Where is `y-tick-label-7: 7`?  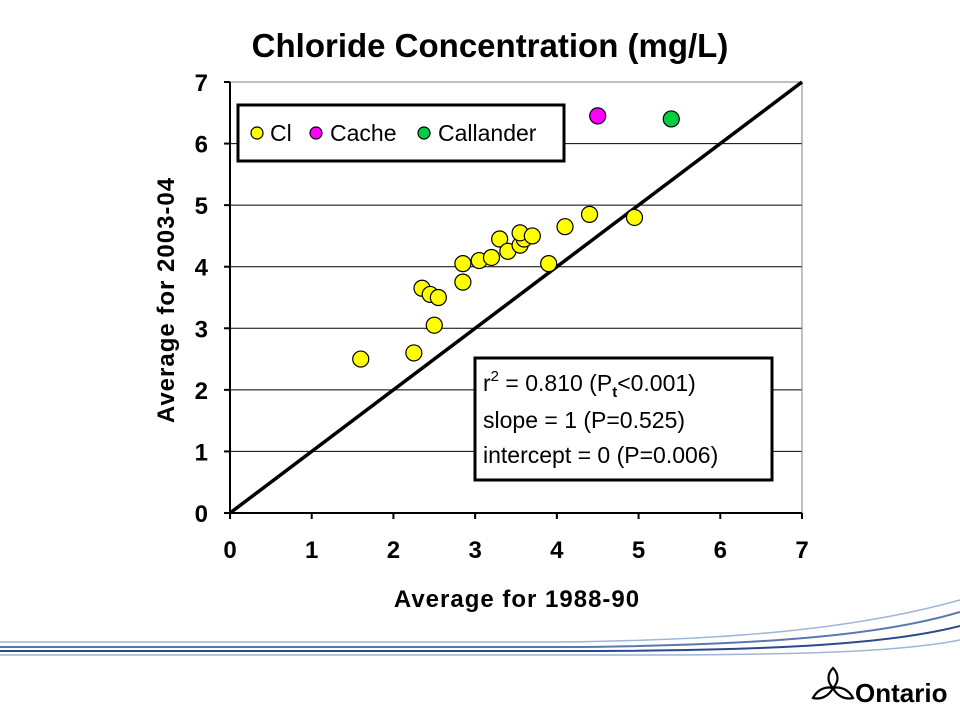
y-tick-label-7: 7 is located at coordinates (201, 83).